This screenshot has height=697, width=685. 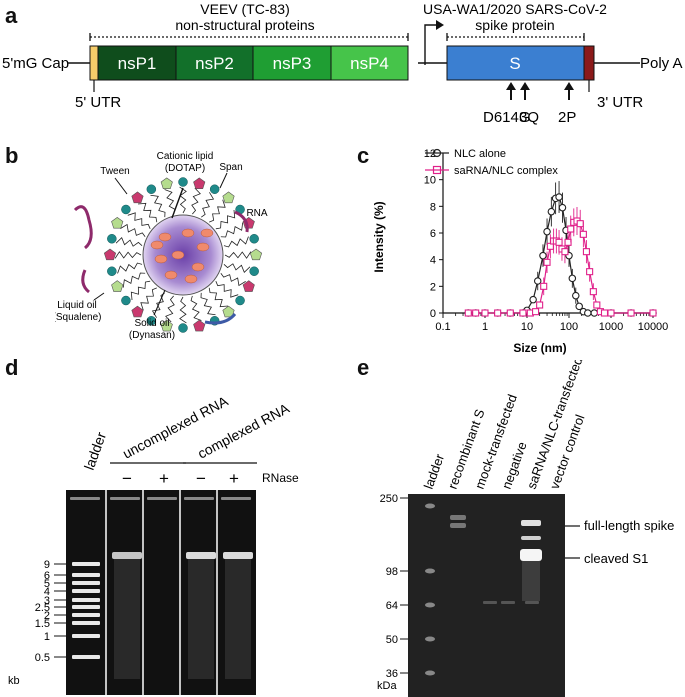 What do you see at coordinates (280, 478) in the screenshot?
I see `rnase-label: RNase` at bounding box center [280, 478].